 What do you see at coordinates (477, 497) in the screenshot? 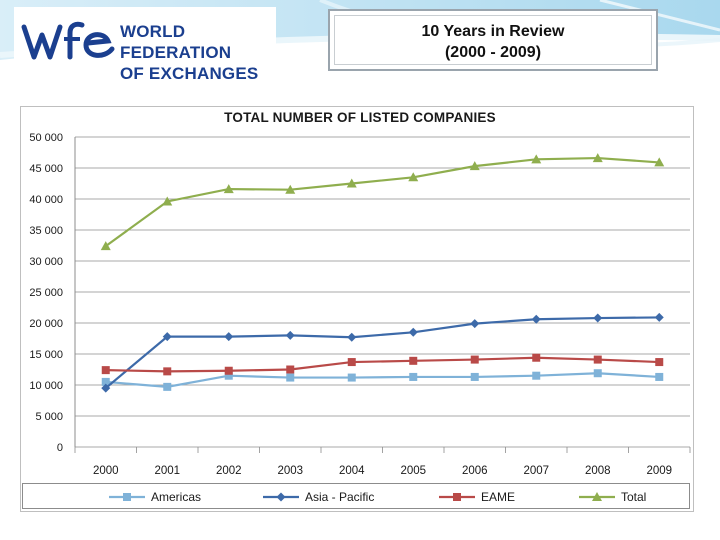
I see `legend-item-eame: EAME` at bounding box center [477, 497].